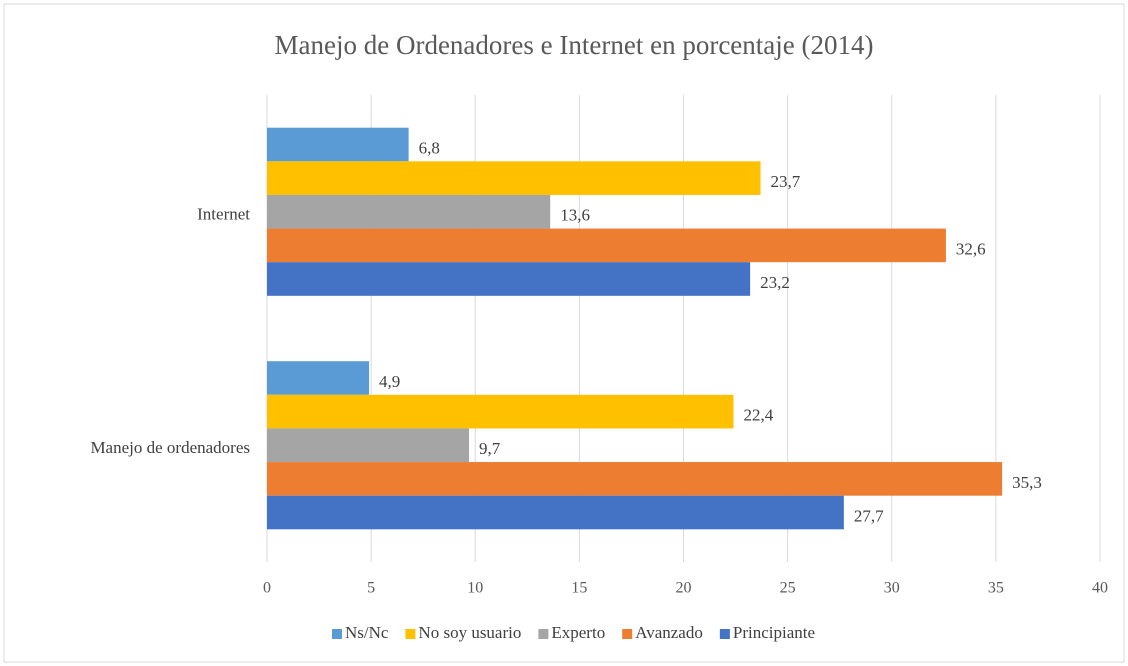 The width and height of the screenshot is (1128, 666). I want to click on data-label: 35,3, so click(1027, 482).